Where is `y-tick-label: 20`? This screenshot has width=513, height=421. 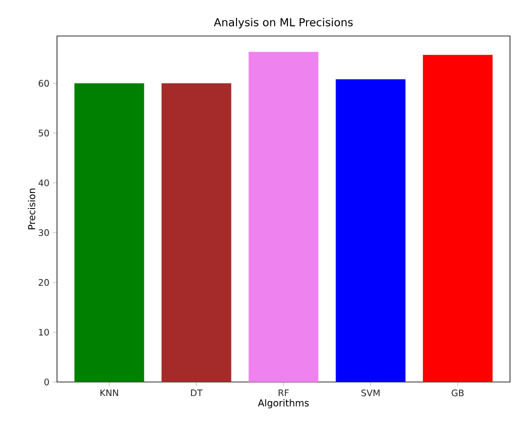 y-tick-label: 20 is located at coordinates (43, 282).